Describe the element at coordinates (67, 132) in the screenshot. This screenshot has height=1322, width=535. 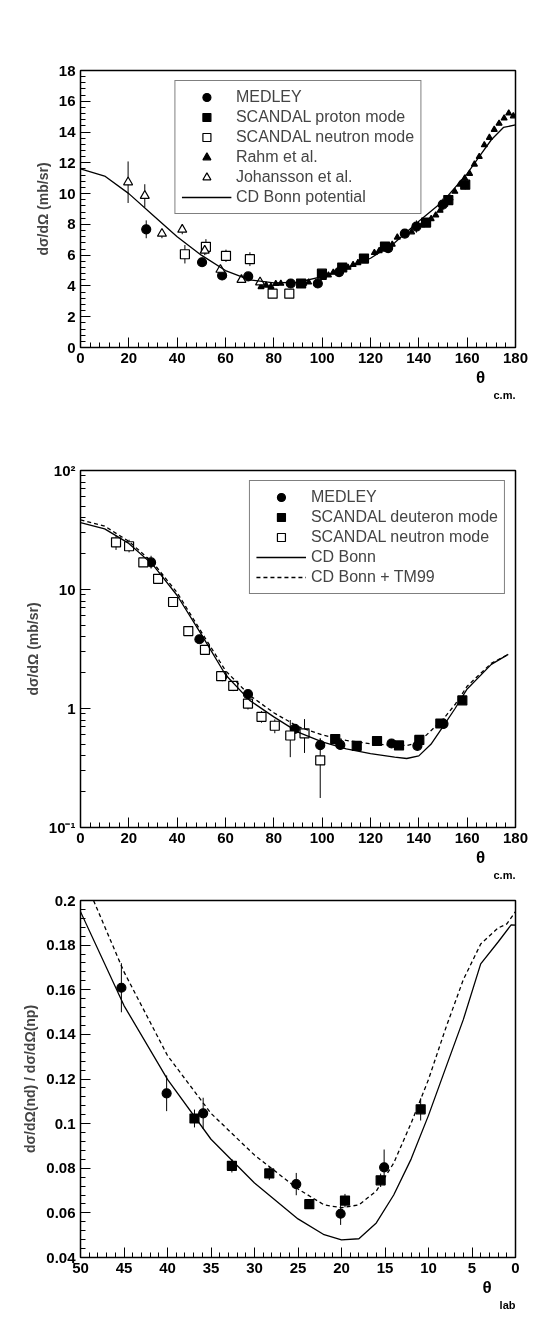
I see `y-tick-label: 14` at that location.